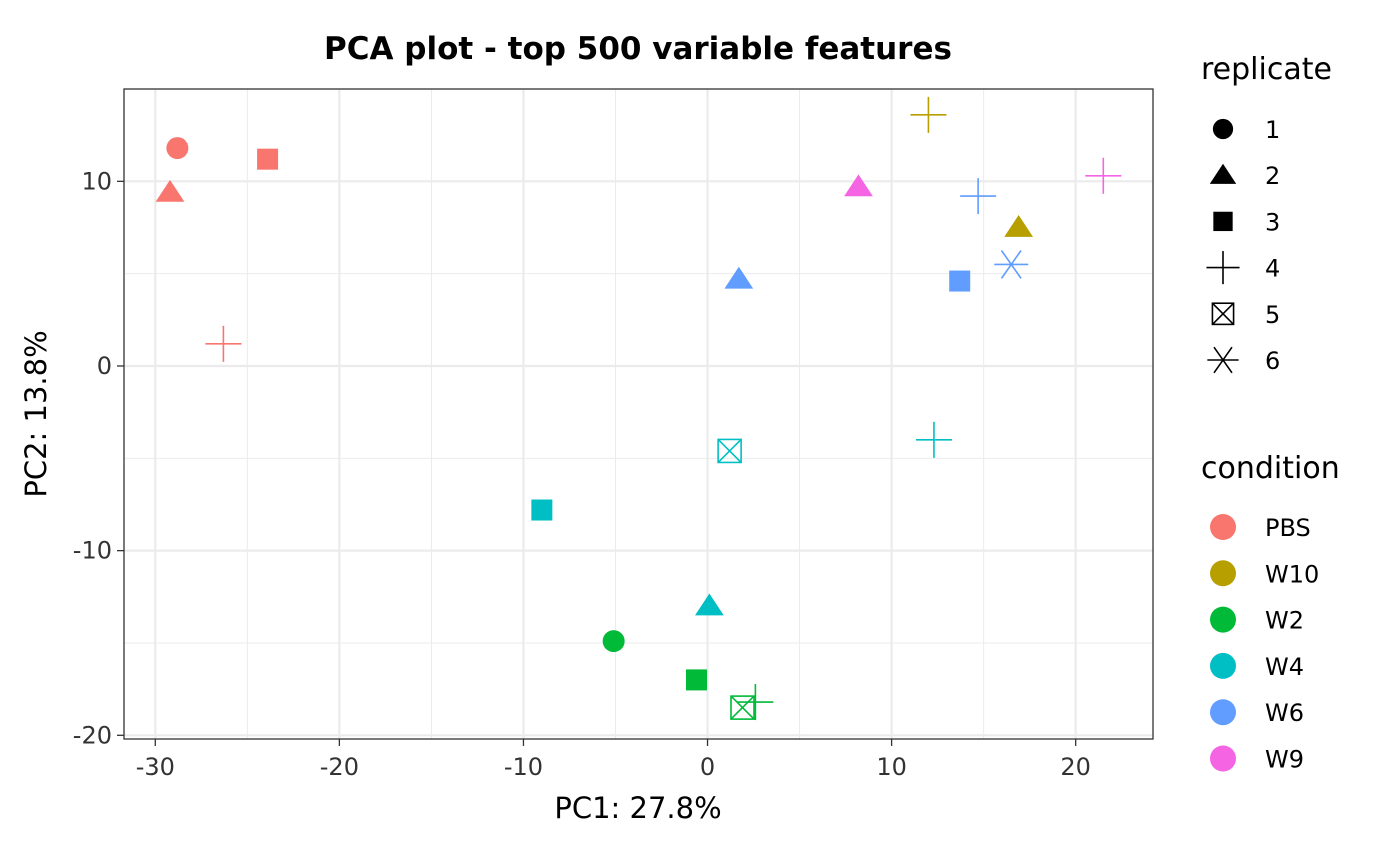 Image resolution: width=1400 pixels, height=866 pixels. Describe the element at coordinates (1257, 666) in the screenshot. I see `condition-legend-item: W4` at that location.